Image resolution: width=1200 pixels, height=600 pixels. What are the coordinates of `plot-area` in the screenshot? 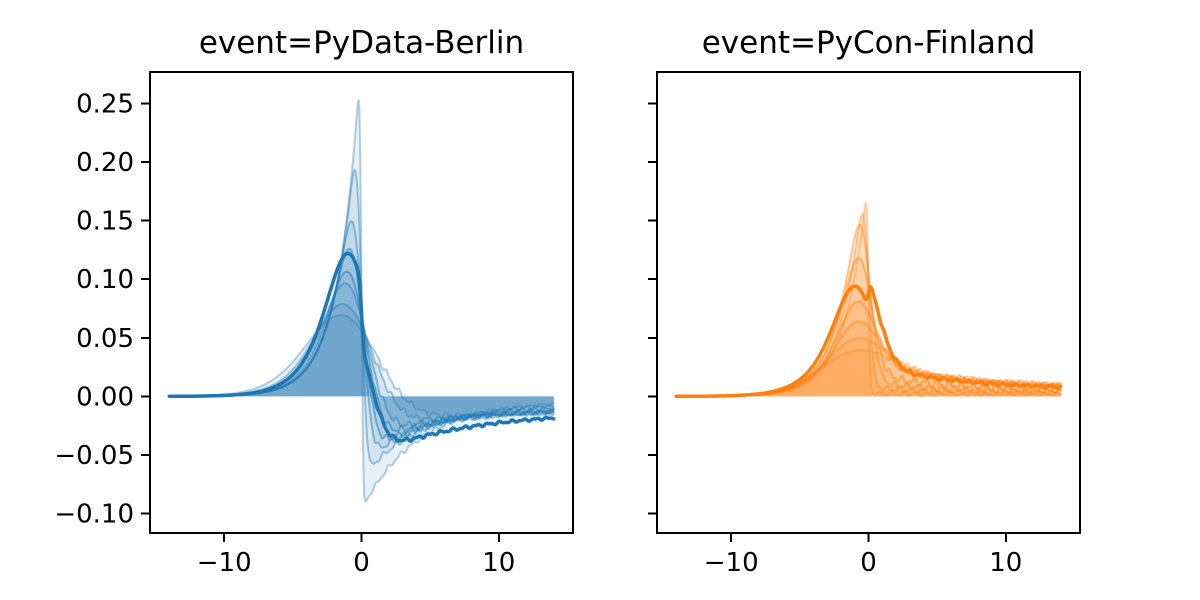 It's located at (868, 300).